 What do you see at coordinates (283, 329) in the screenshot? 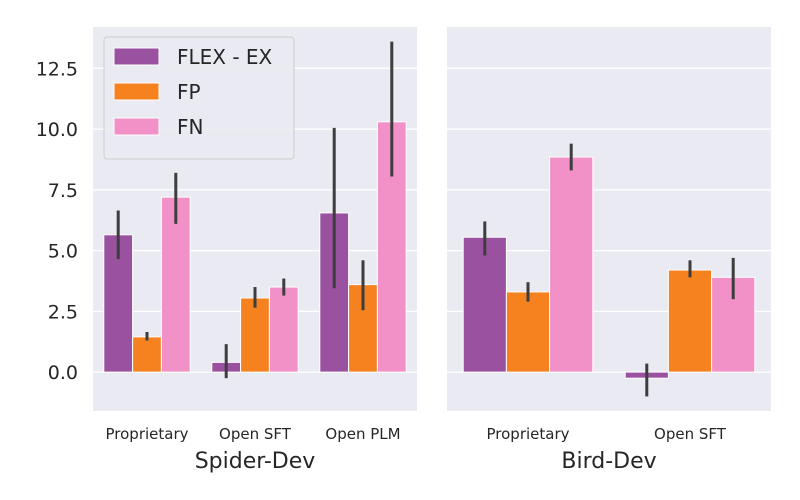
I see `bar-fn-open-sft` at bounding box center [283, 329].